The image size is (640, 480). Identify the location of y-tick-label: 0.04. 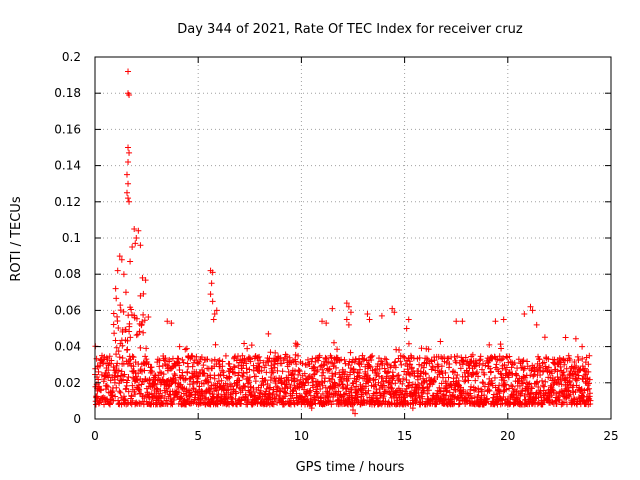
(67, 347).